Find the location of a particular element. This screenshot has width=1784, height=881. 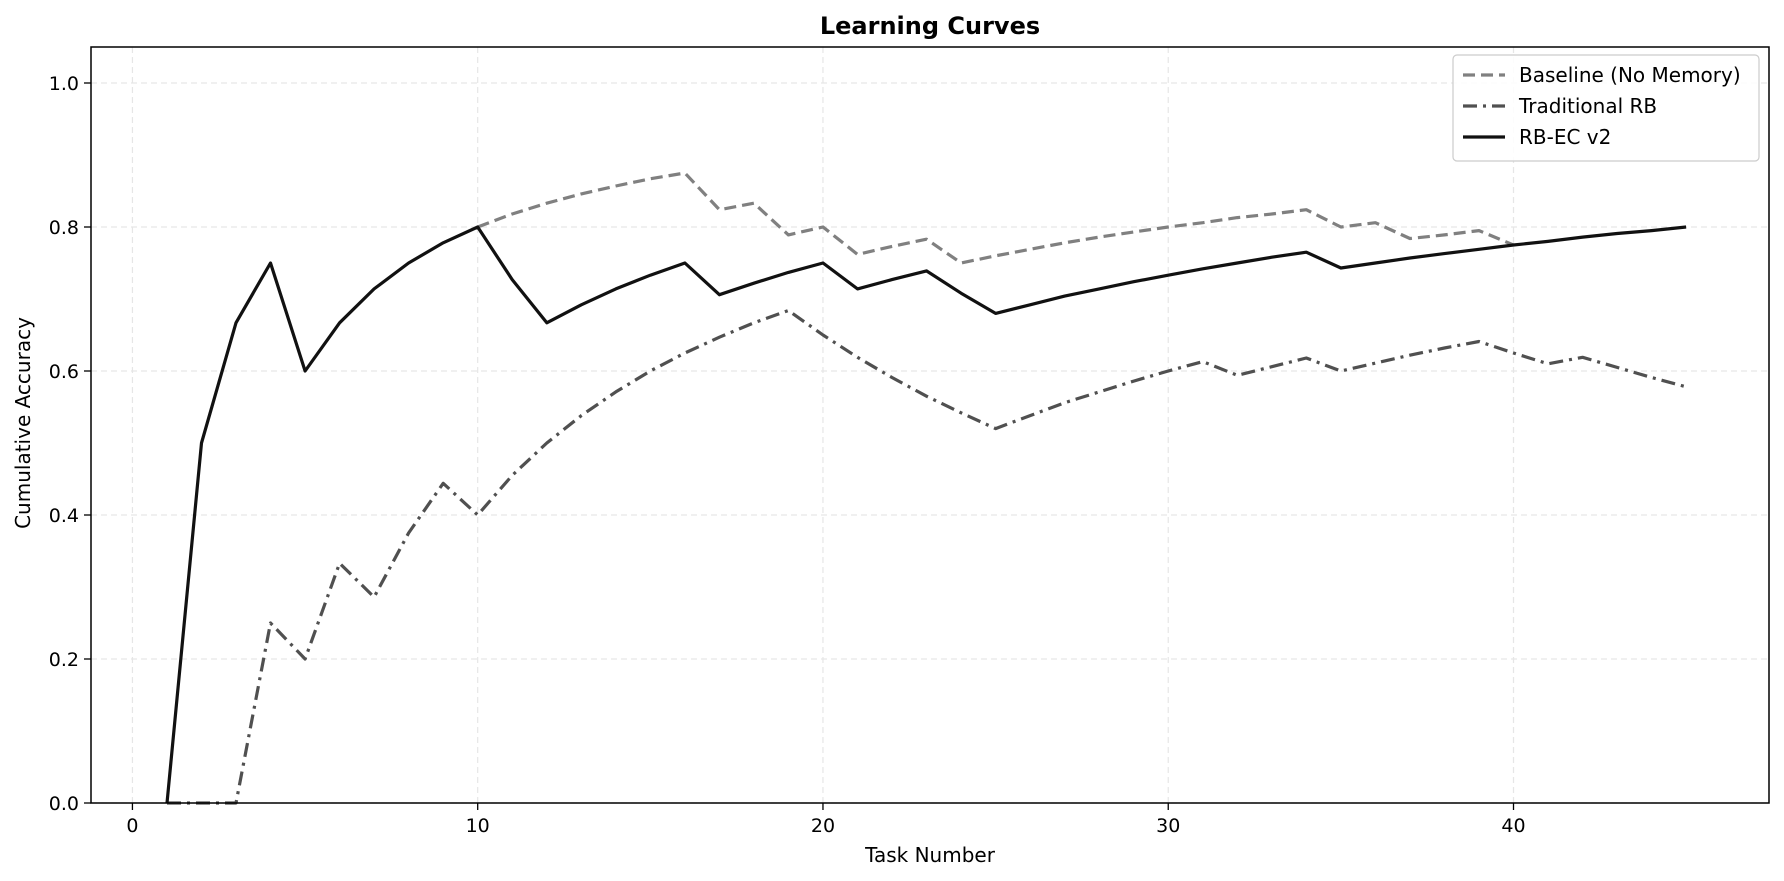

y-tick-label: 0.4 is located at coordinates (64, 516).